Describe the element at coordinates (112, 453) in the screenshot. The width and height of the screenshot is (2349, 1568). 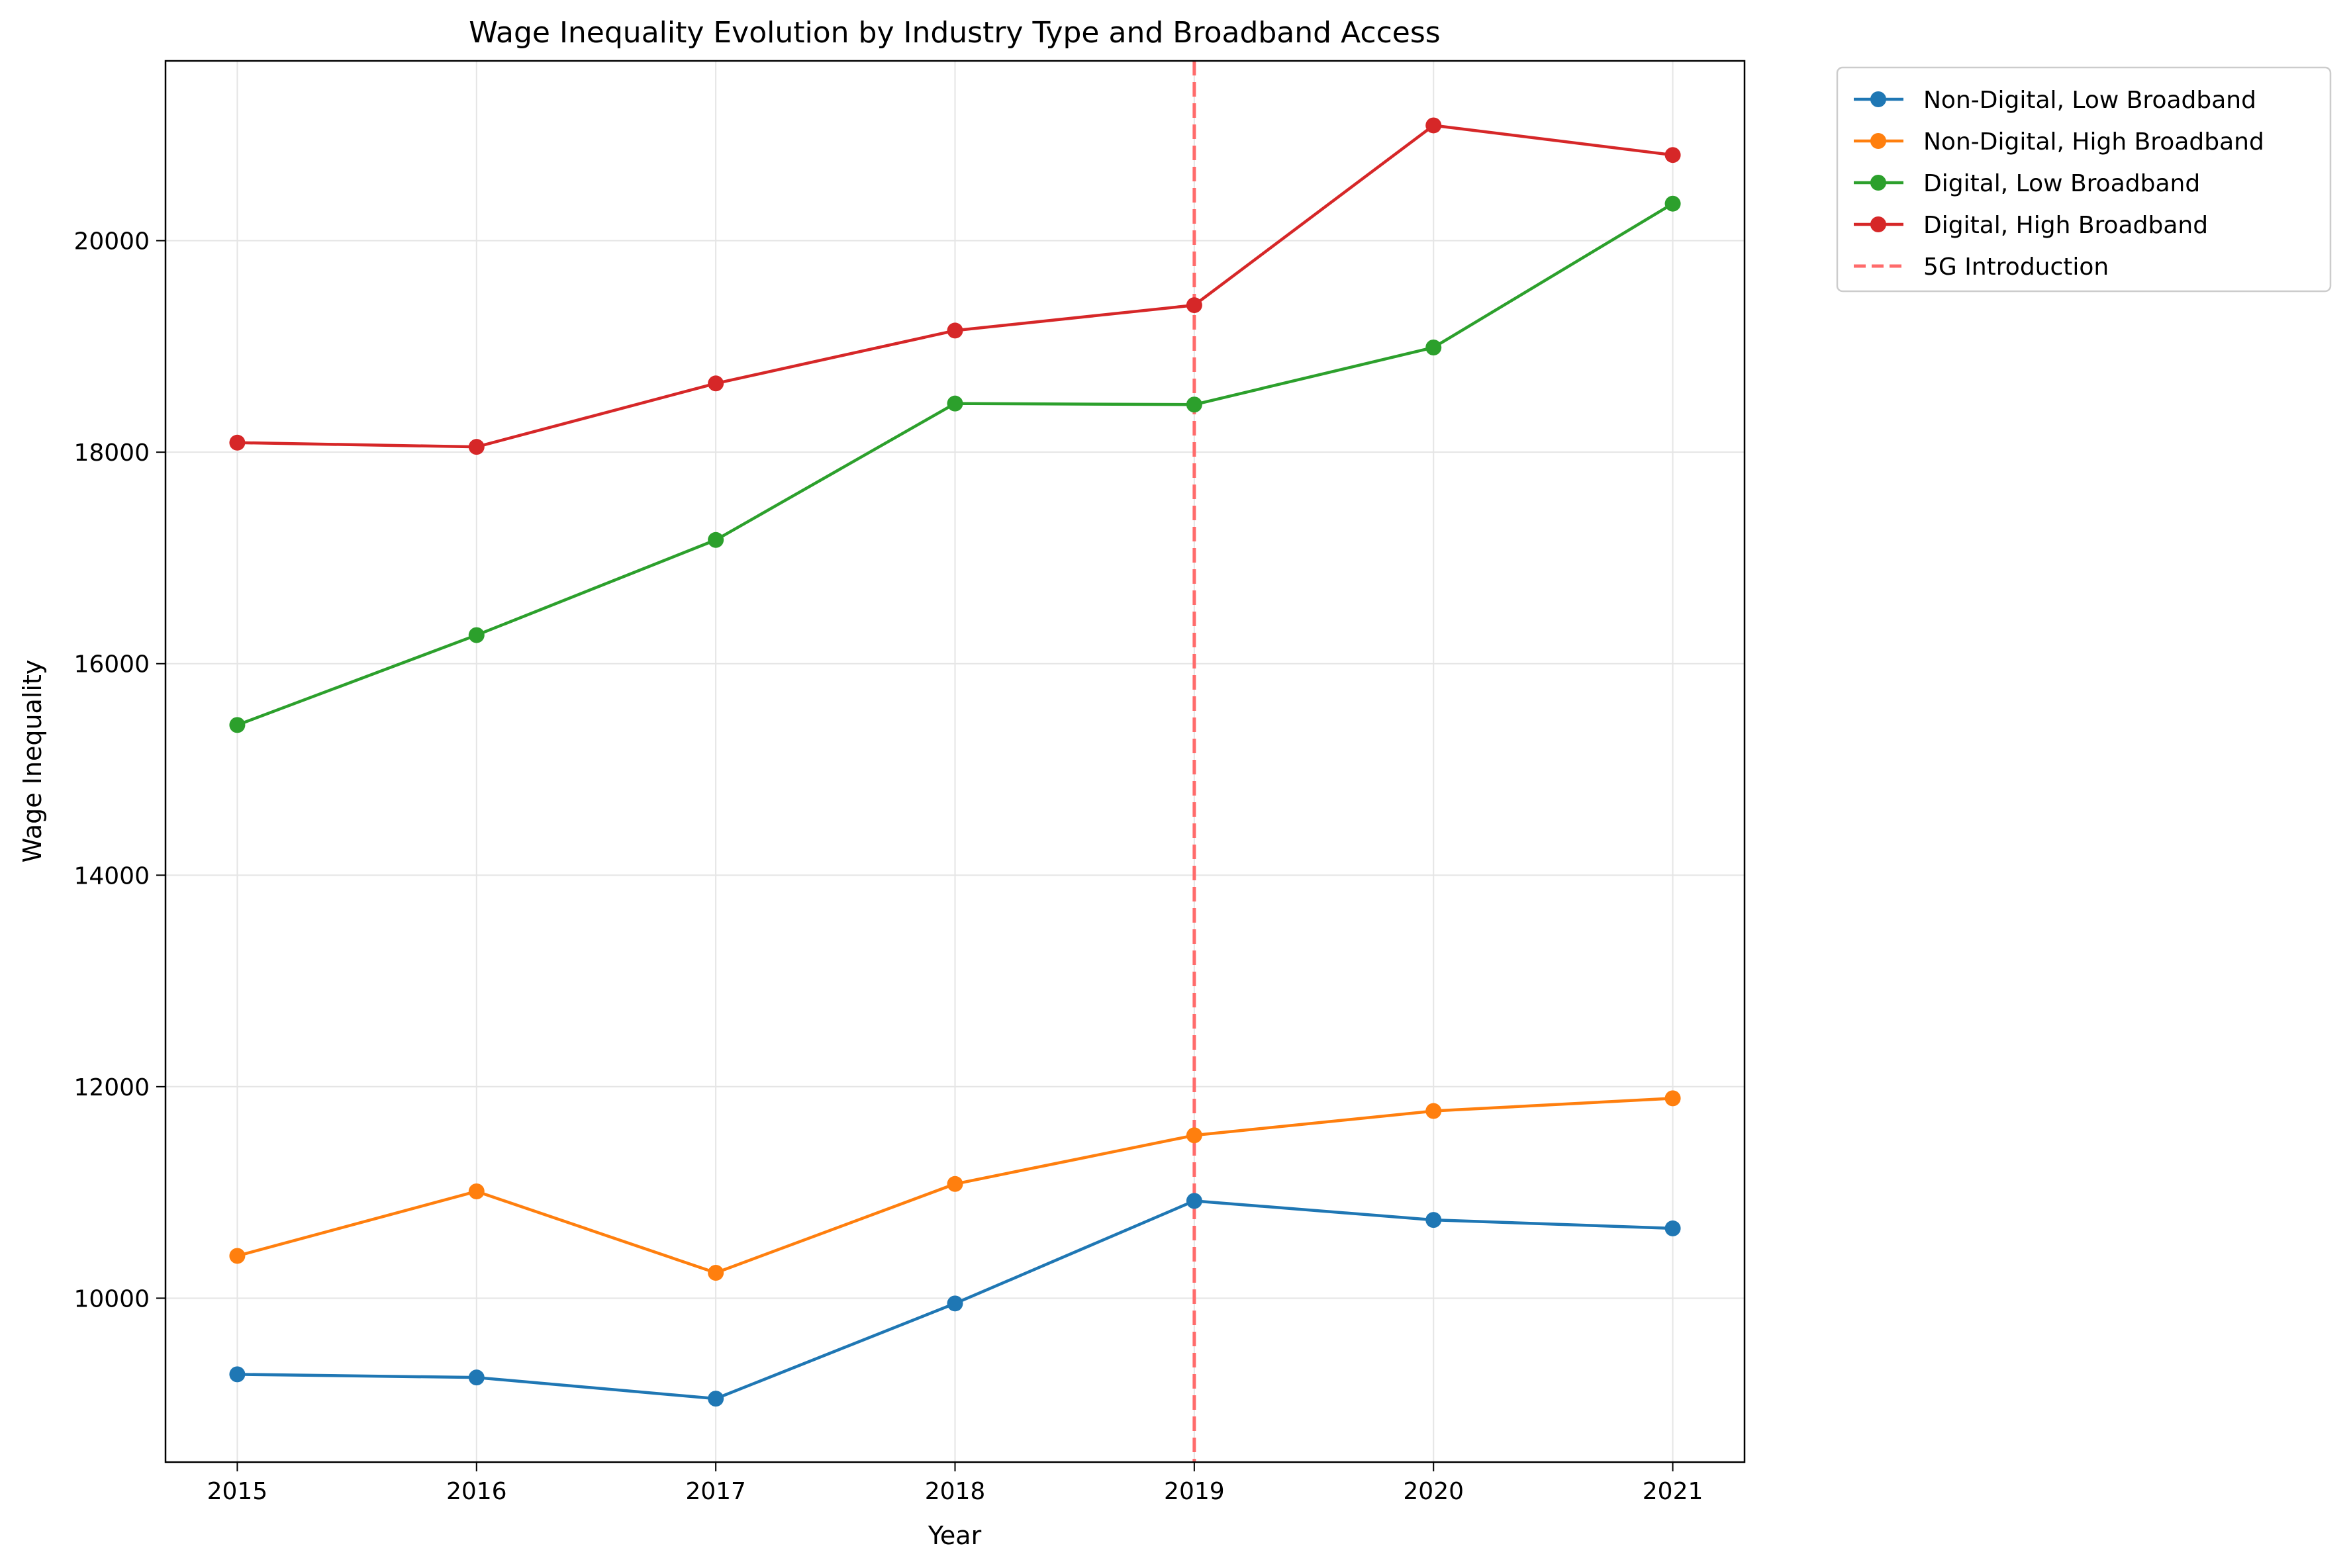
I see `y-tick-label: 18000` at that location.